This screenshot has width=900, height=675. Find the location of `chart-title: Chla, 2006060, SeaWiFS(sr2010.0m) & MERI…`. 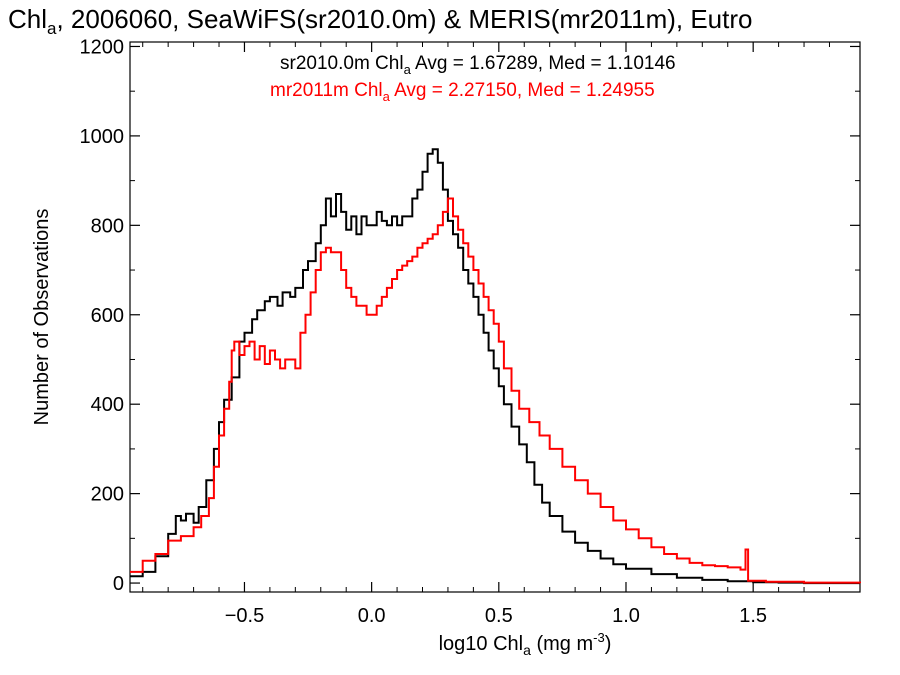

chart-title: Chla, 2006060, SeaWiFS(sr2010.0m) & MERI… is located at coordinates (380, 21).